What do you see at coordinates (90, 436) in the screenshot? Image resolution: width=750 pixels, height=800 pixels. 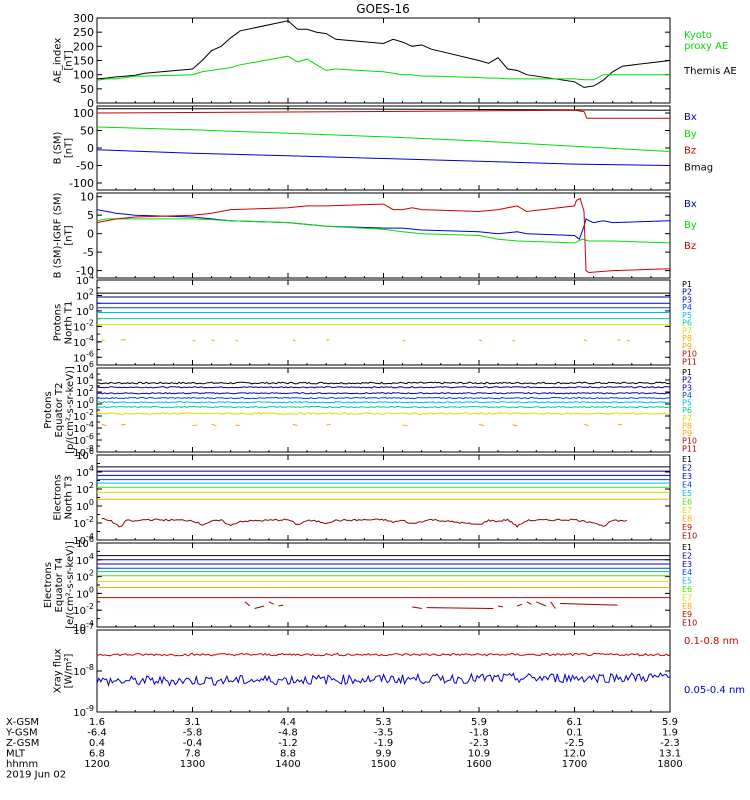 I see `y-tick-label-exponent: -6` at bounding box center [90, 436].